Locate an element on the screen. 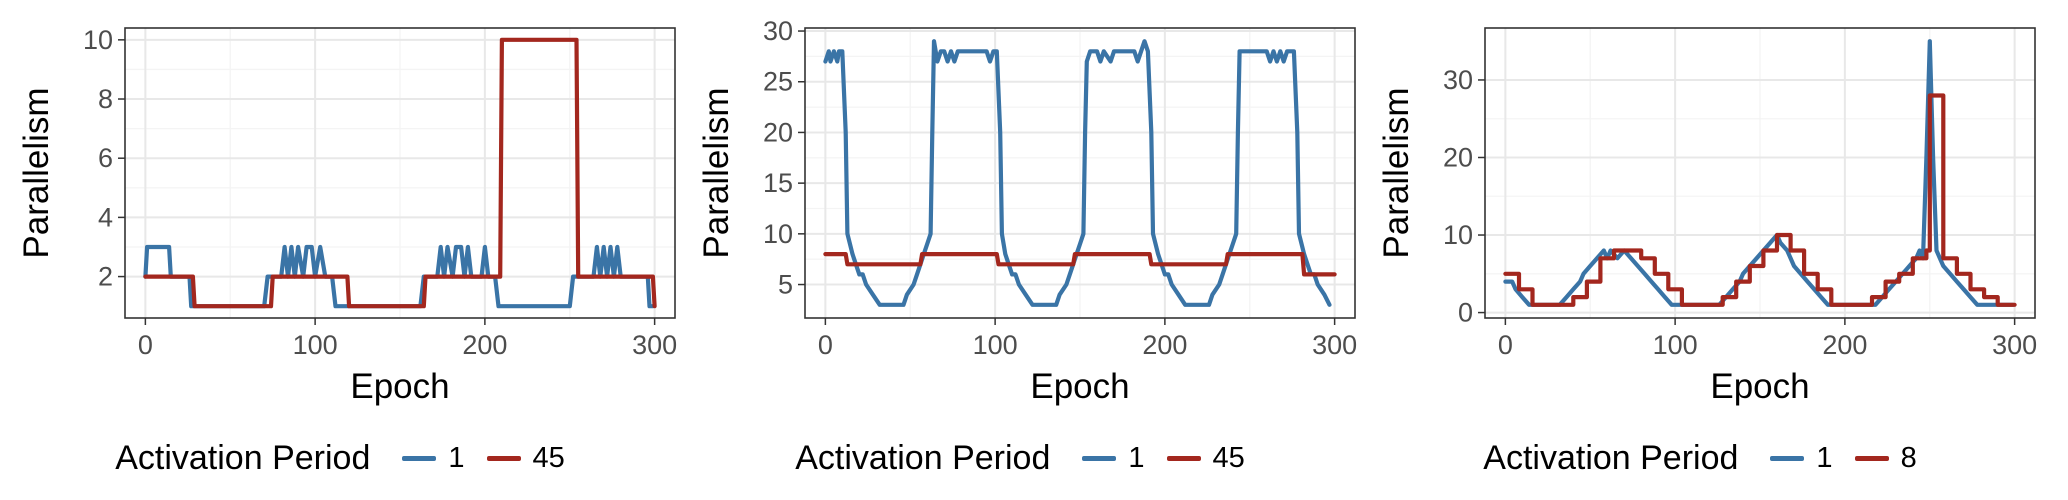 This screenshot has width=2068, height=500. y-tick-label: 5 is located at coordinates (785, 285).